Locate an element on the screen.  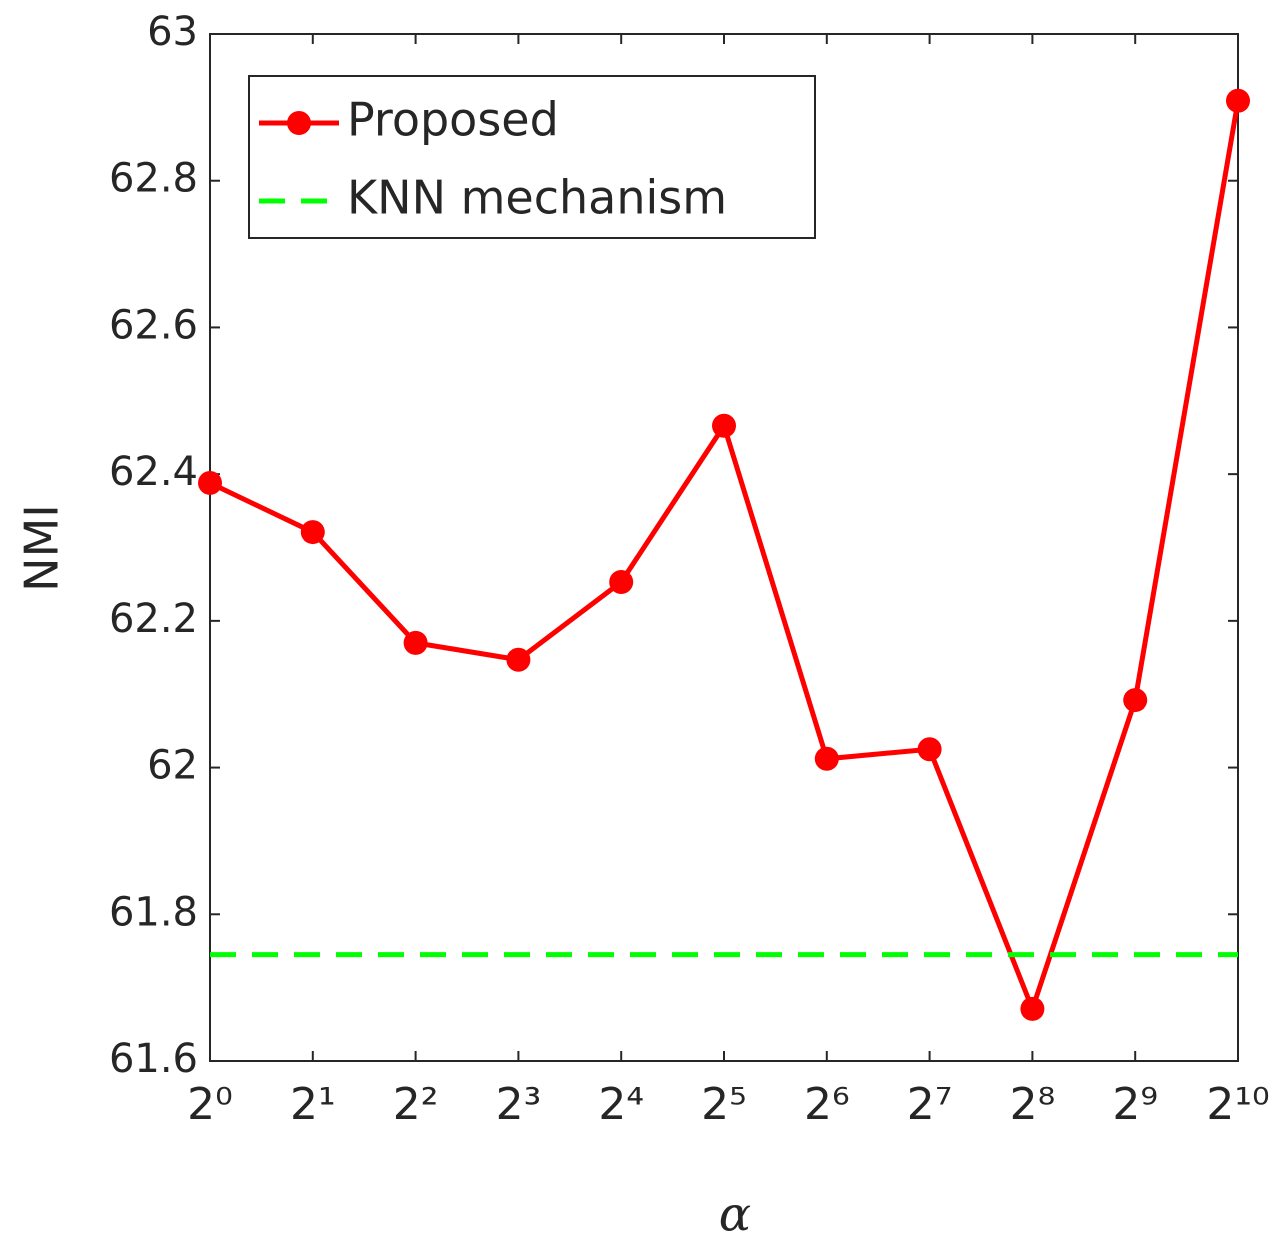
x-tick-label: 2¹⁰ is located at coordinates (1237, 1104).